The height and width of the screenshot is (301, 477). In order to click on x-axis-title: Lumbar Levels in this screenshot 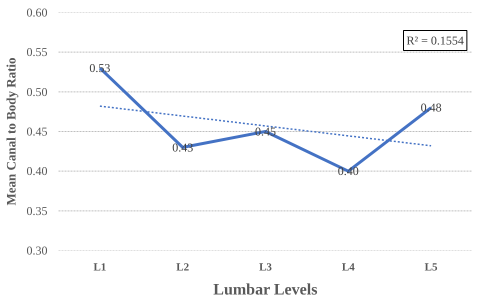, I will do `click(265, 290)`.